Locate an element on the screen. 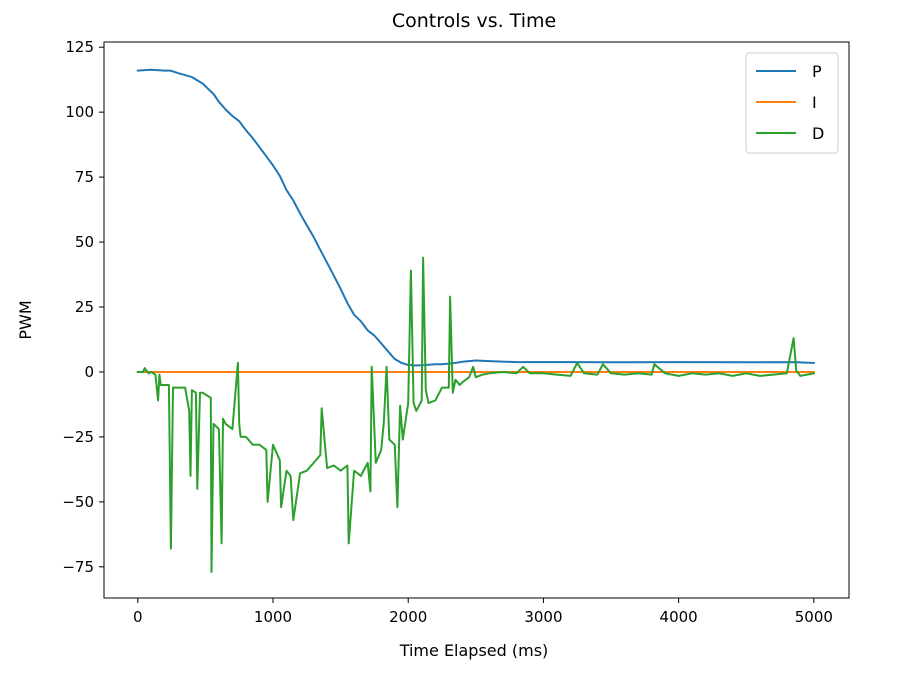  x-tick-label: 4000 is located at coordinates (679, 617).